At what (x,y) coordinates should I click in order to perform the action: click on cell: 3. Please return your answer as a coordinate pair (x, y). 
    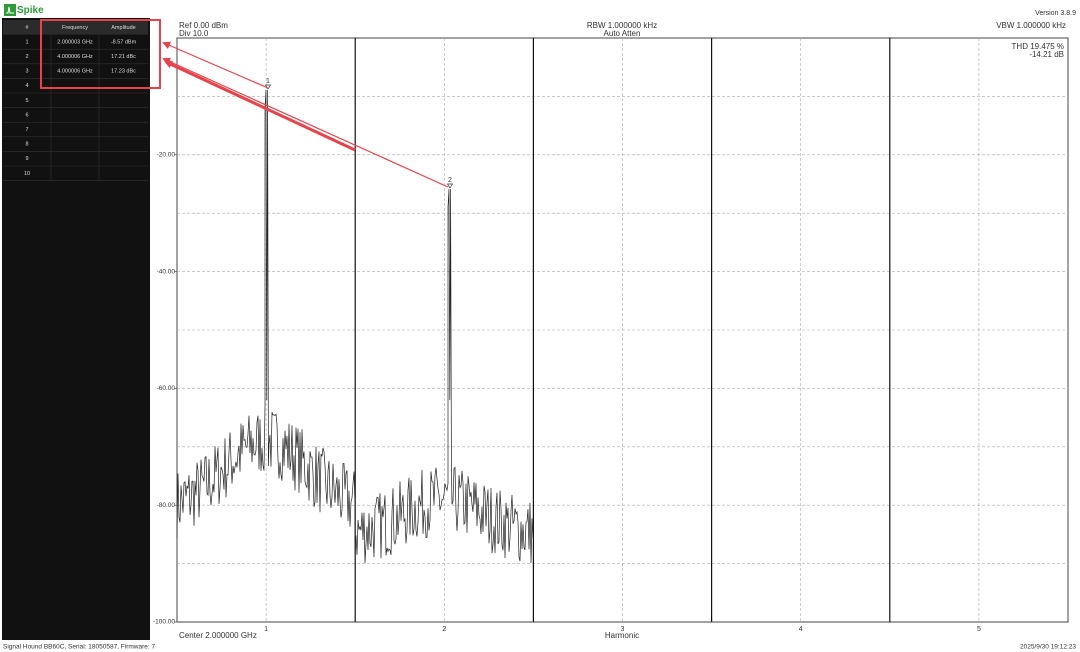
    Looking at the image, I should click on (26, 72).